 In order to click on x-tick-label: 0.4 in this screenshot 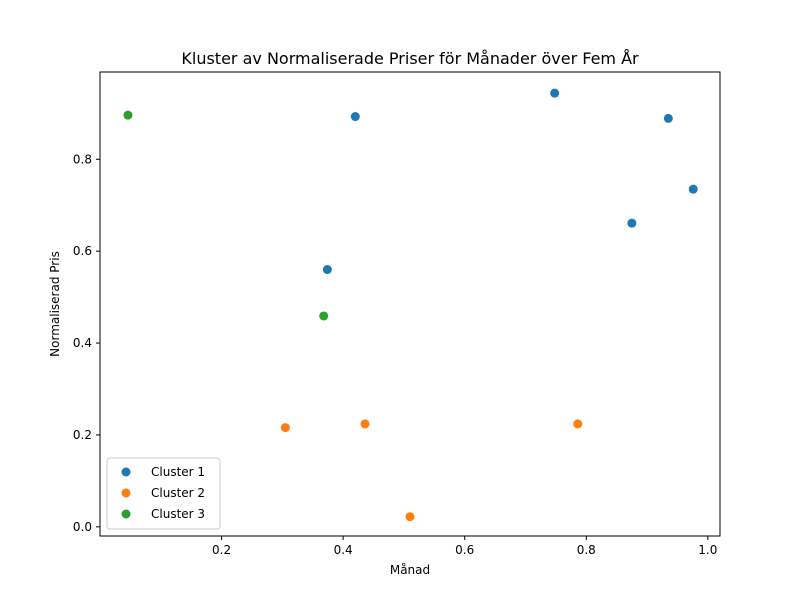, I will do `click(343, 550)`.